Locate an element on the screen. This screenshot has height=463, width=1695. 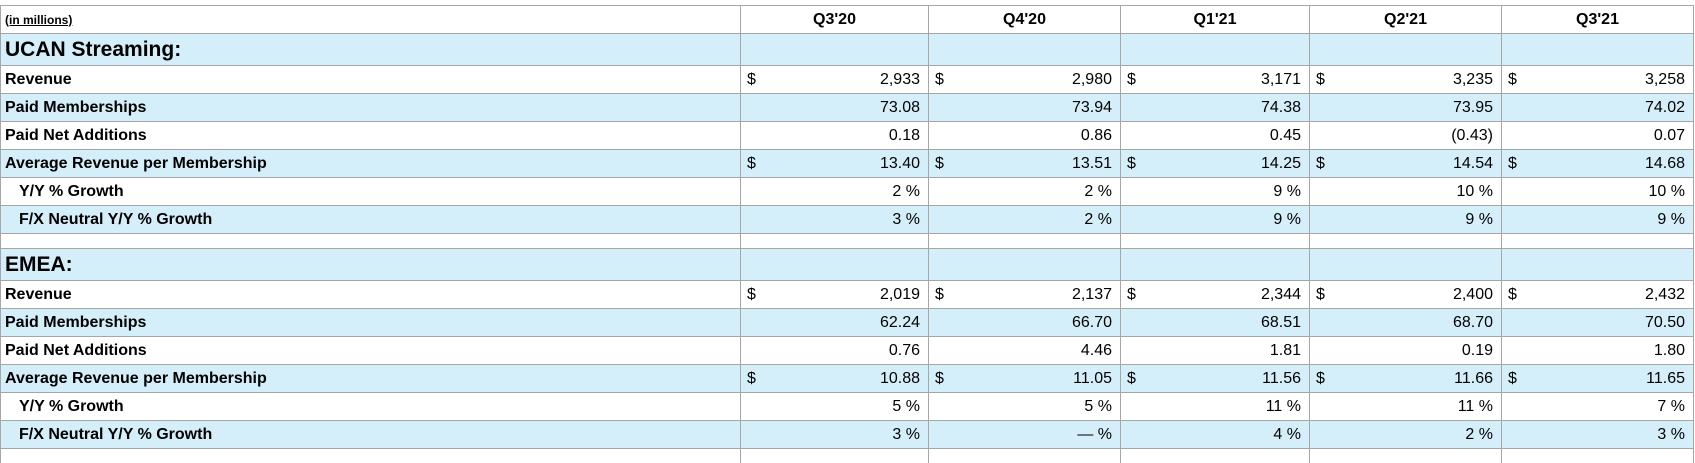
value-cell: — % is located at coordinates (1024, 434).